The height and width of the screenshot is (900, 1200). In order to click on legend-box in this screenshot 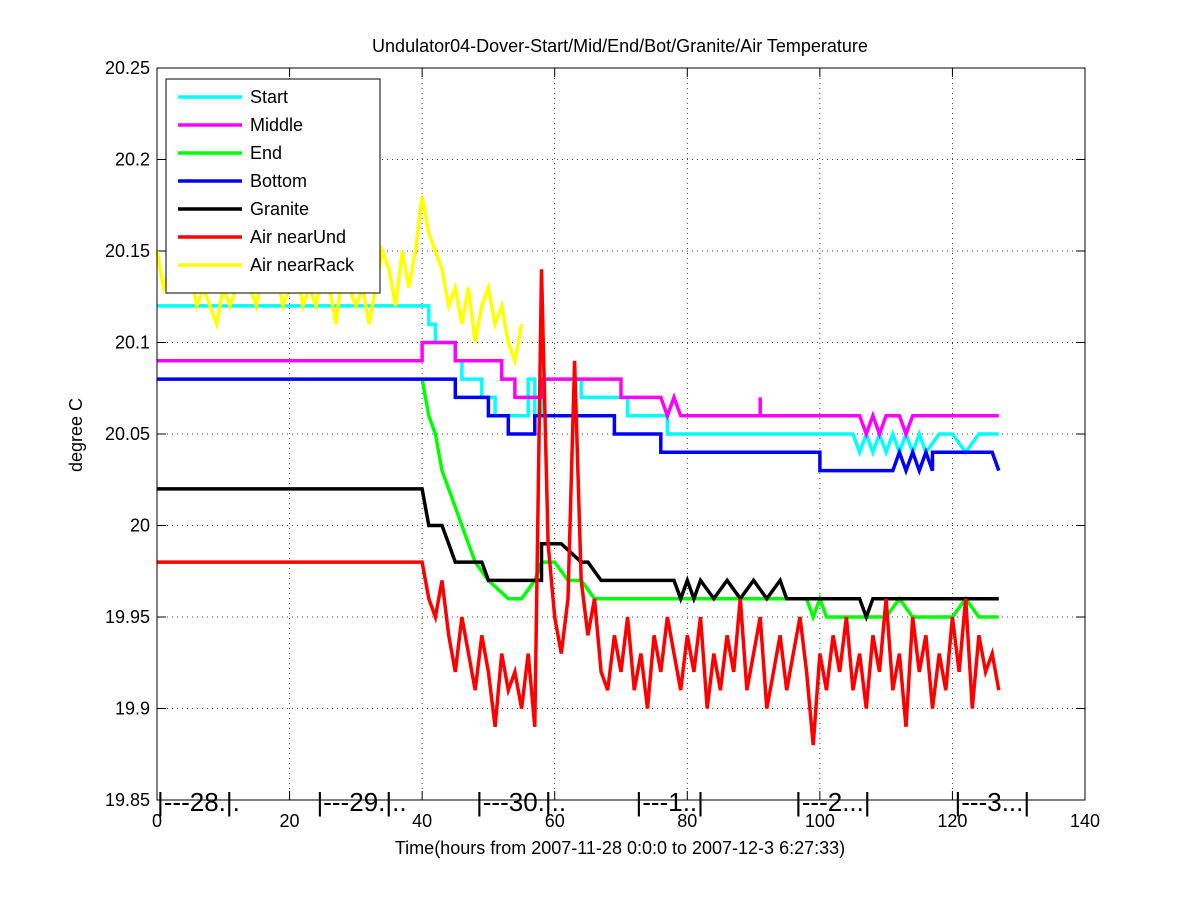, I will do `click(273, 186)`.